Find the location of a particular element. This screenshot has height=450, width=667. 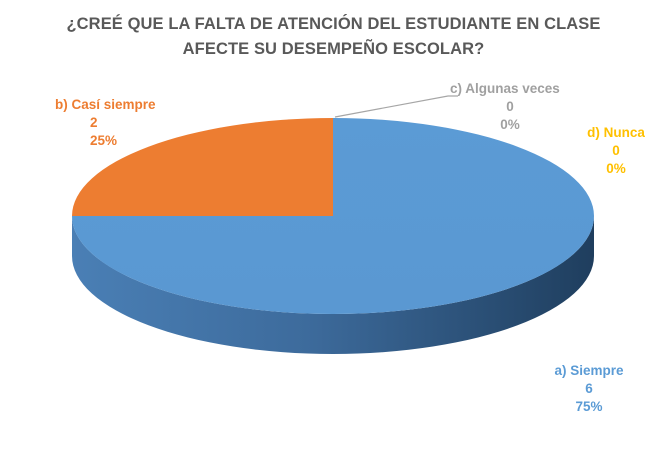

data-label-siempre: a) Siempre 6 75% is located at coordinates (589, 389).